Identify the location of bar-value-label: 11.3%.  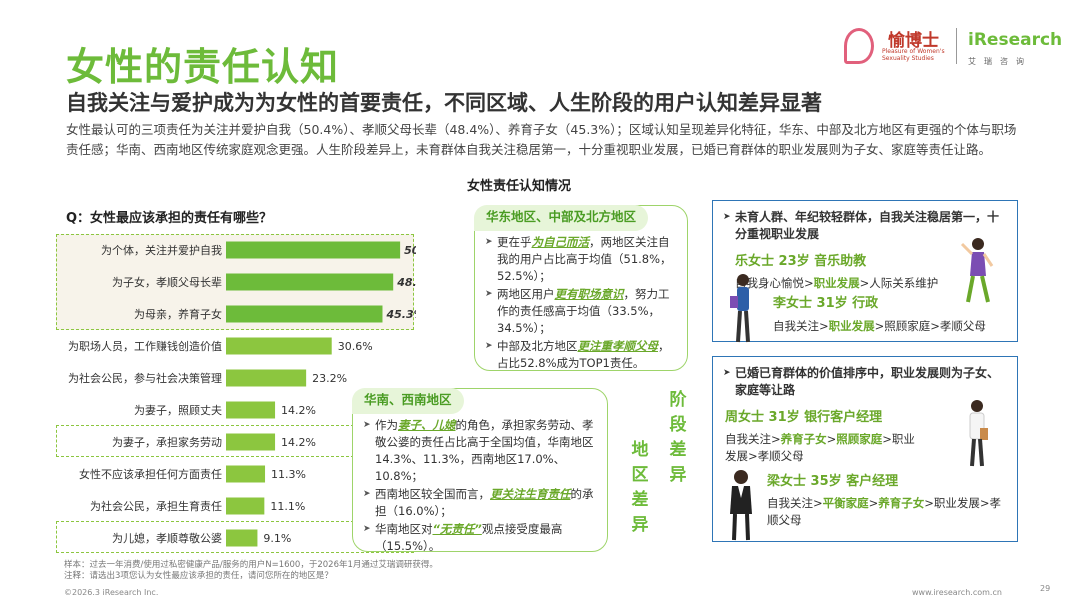
(288, 474).